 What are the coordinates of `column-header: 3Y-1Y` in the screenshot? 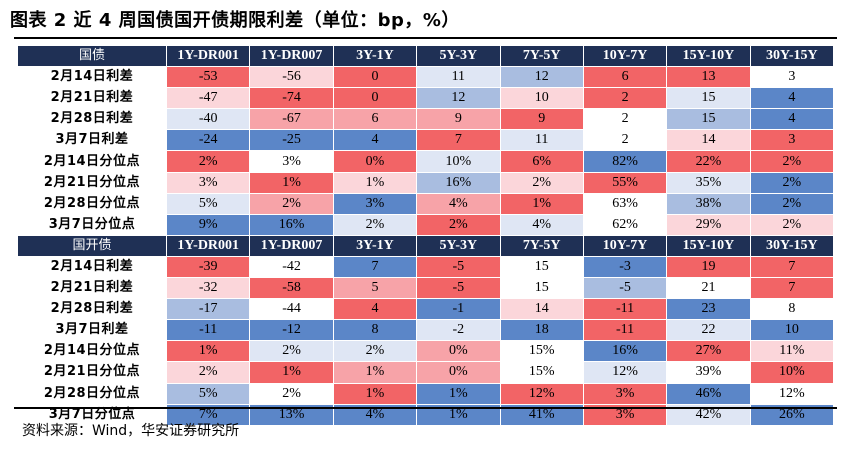 It's located at (375, 245).